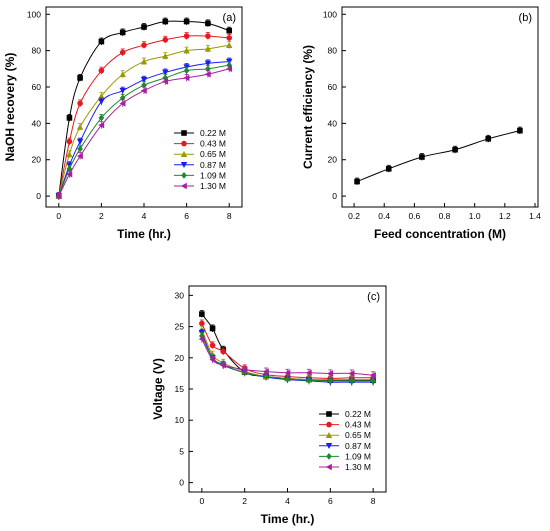 The image size is (550, 531). Describe the element at coordinates (144, 234) in the screenshot. I see `x-axis-title: Time (hr.)` at that location.